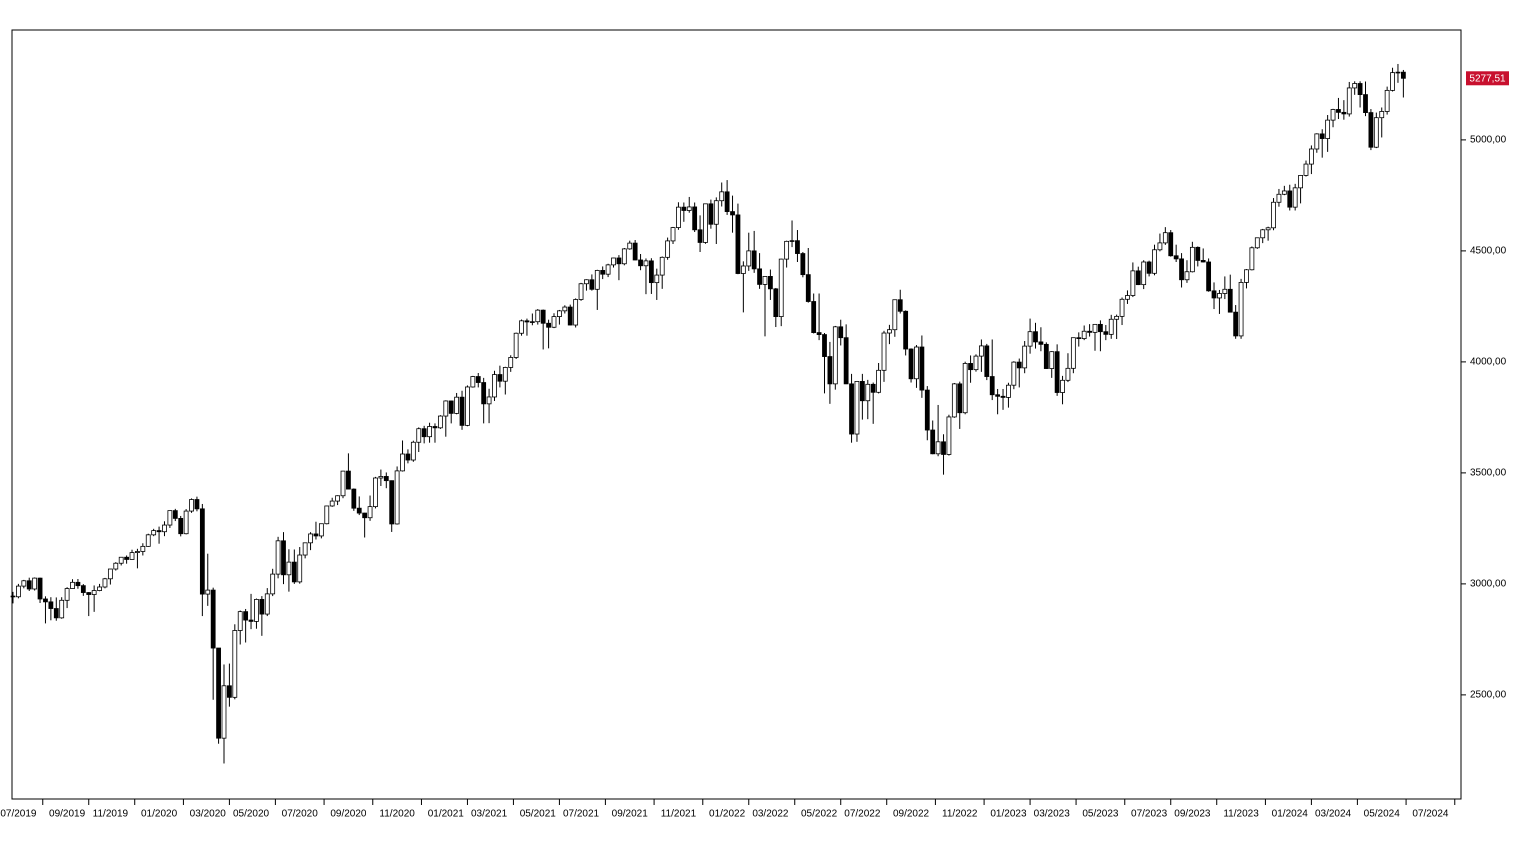 This screenshot has width=1539, height=849. What do you see at coordinates (1488, 362) in the screenshot?
I see `y-tick-label: 4000,00` at bounding box center [1488, 362].